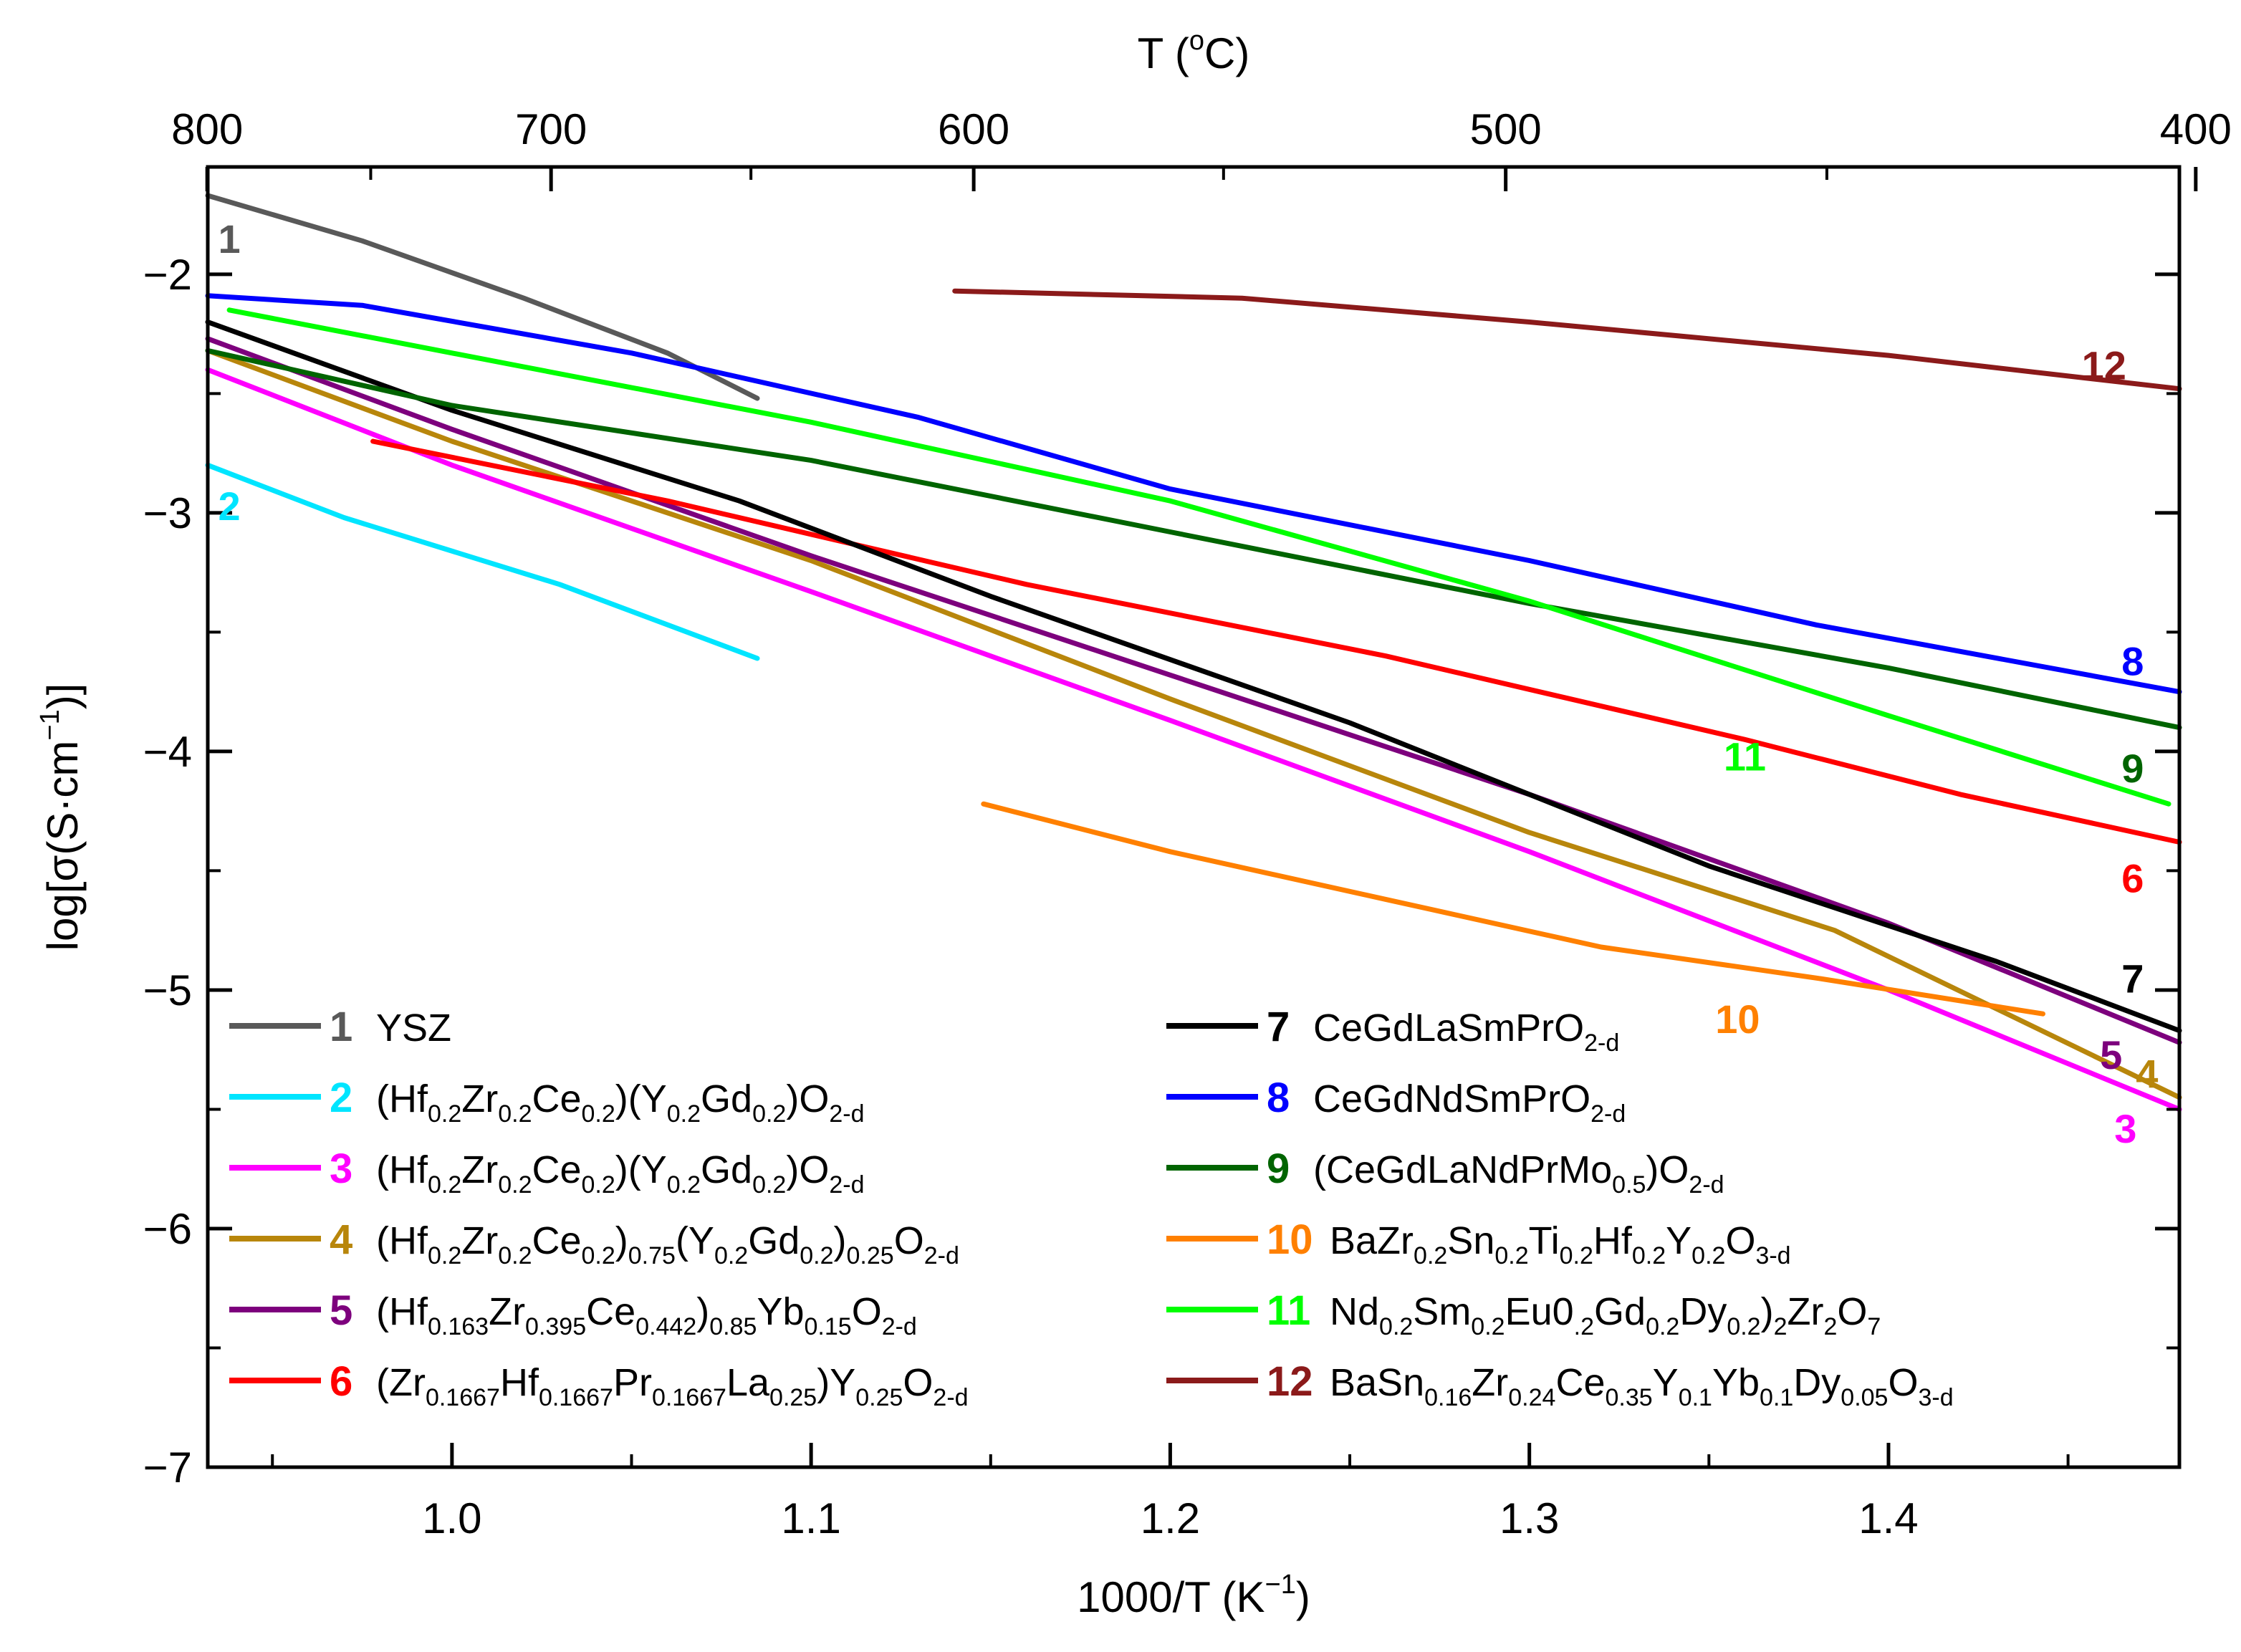 This screenshot has width=2241, height=1652. I want to click on legend-label-part: Hf, so click(519, 1382).